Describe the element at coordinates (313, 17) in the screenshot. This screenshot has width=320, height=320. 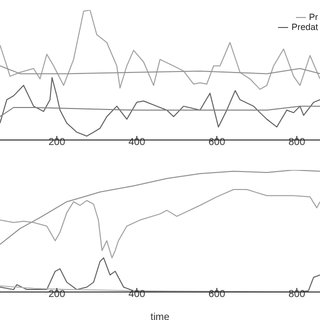
I see `legend-label: Pr` at that location.